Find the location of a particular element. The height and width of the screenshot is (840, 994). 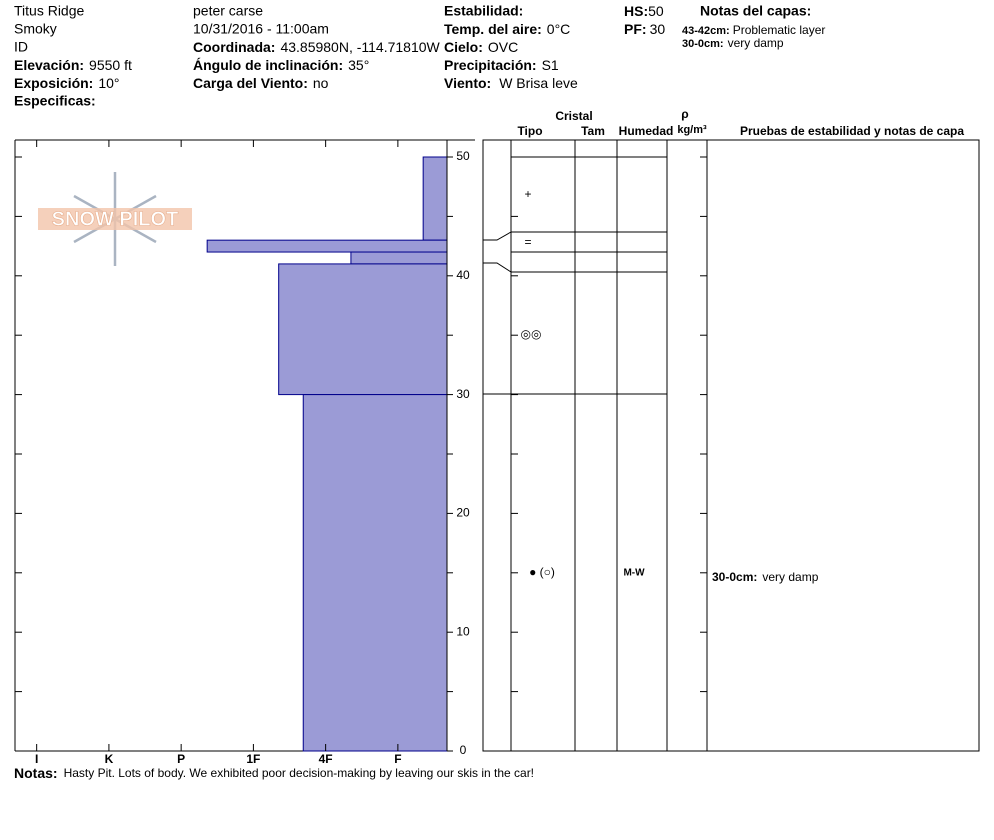

moisture: M-W is located at coordinates (634, 573).